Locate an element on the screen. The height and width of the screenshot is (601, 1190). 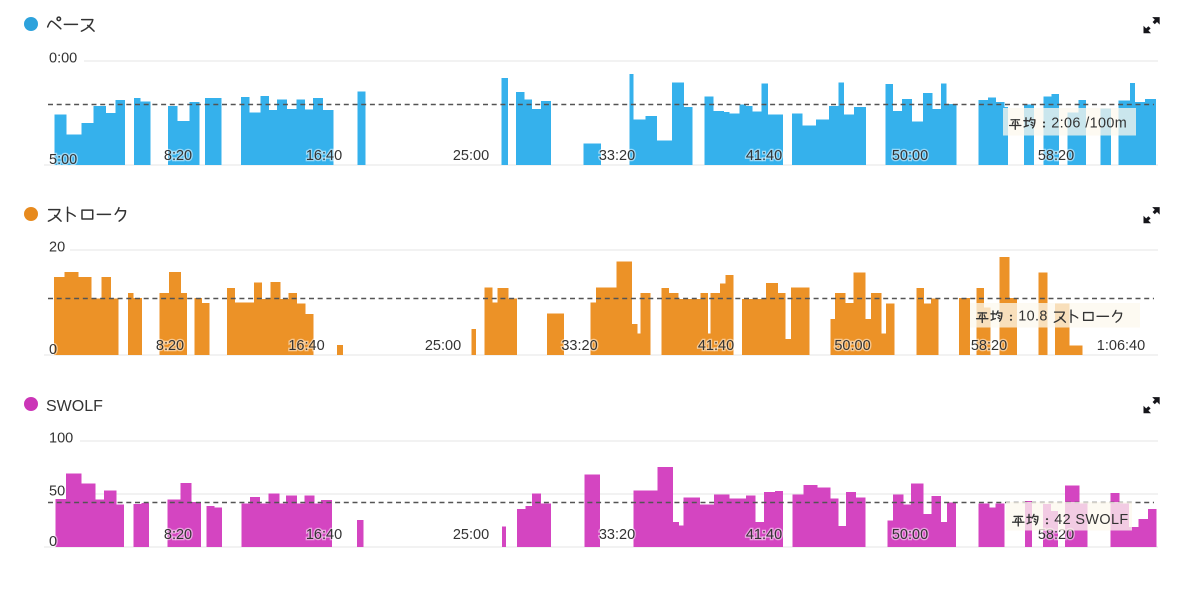
svg-text: 100 is located at coordinates (61, 439).